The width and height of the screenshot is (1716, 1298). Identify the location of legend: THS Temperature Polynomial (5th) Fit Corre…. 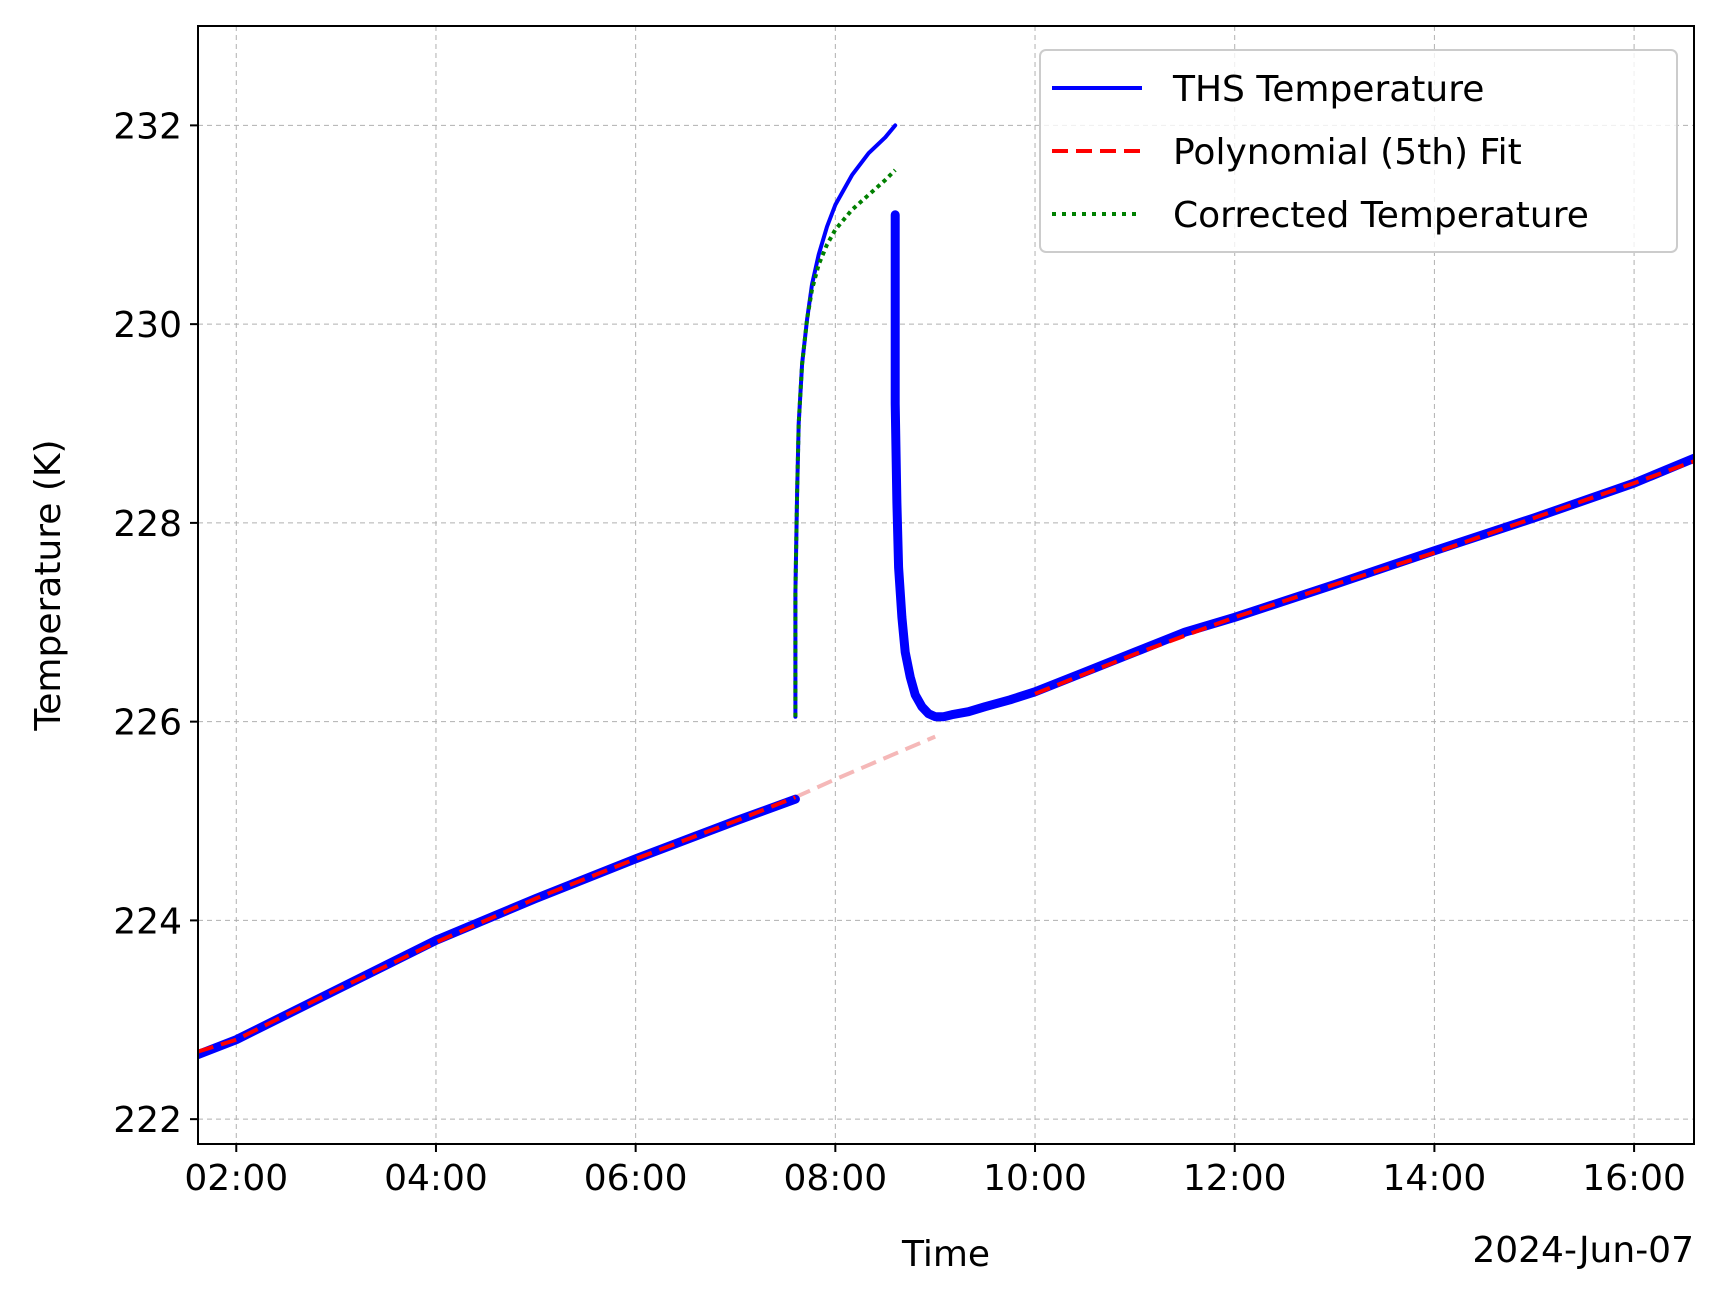
(1358, 151).